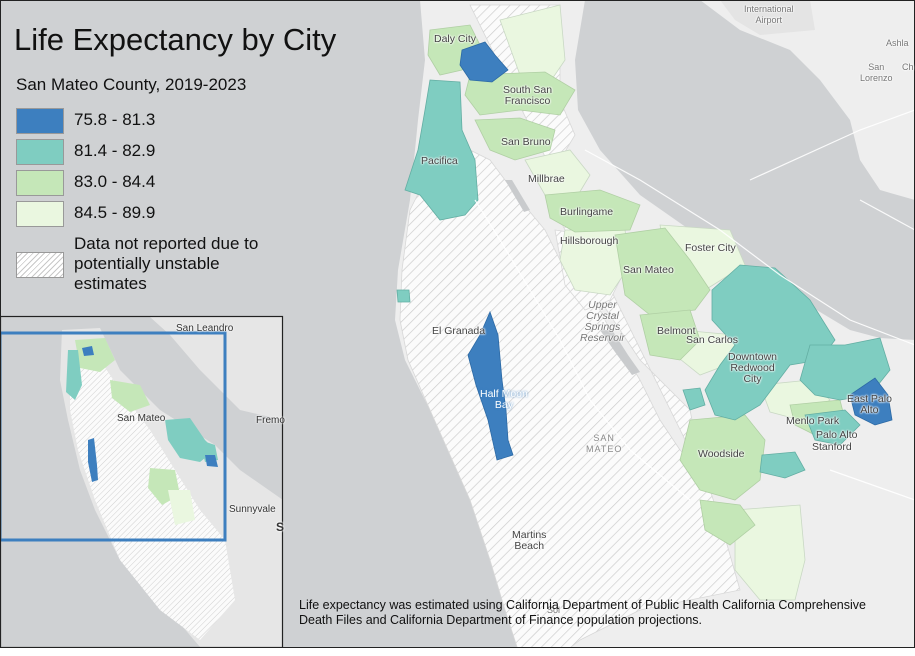 The width and height of the screenshot is (915, 656). I want to click on area-redwood-city, so click(770, 342).